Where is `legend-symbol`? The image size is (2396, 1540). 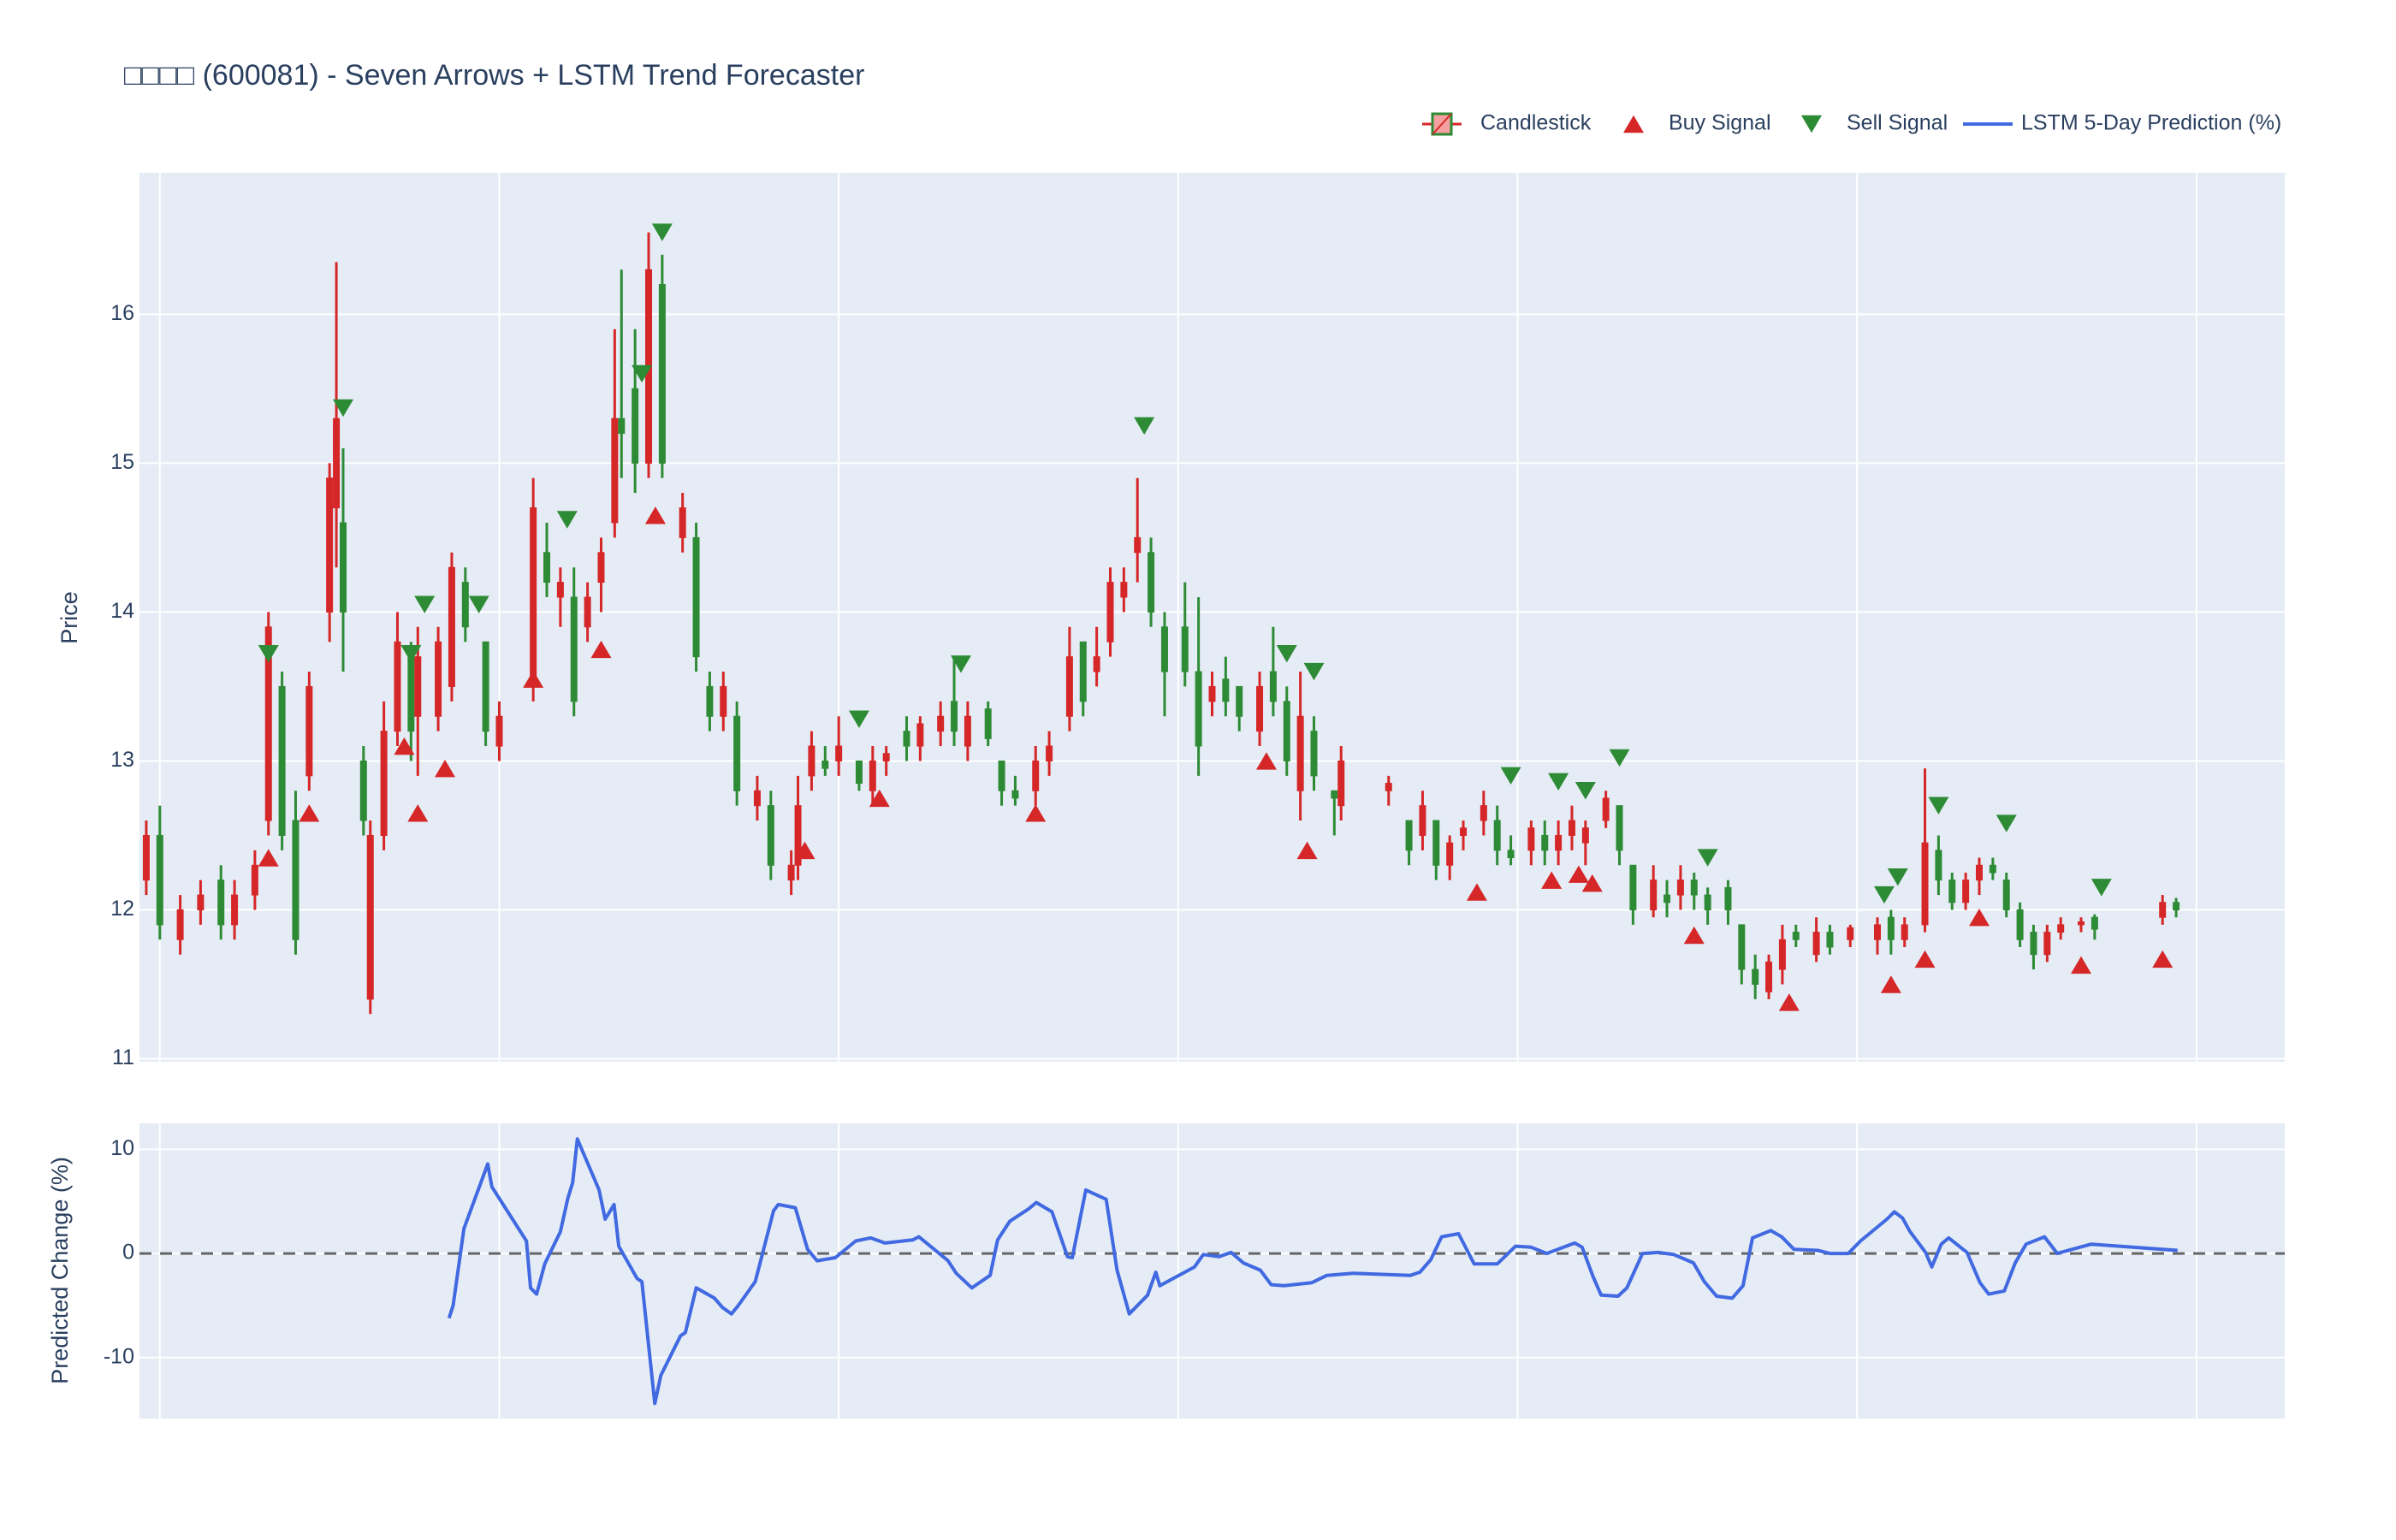
legend-symbol is located at coordinates (1811, 124).